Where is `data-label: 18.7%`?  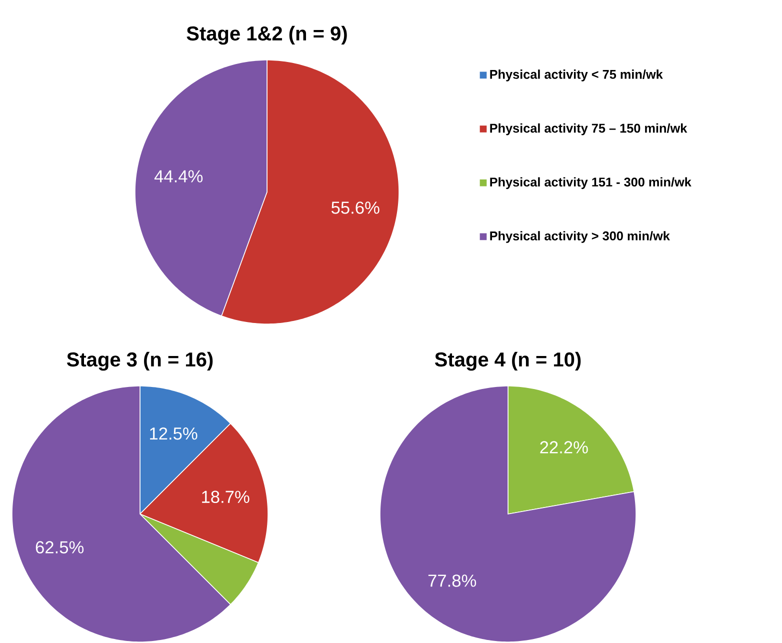
data-label: 18.7% is located at coordinates (226, 497).